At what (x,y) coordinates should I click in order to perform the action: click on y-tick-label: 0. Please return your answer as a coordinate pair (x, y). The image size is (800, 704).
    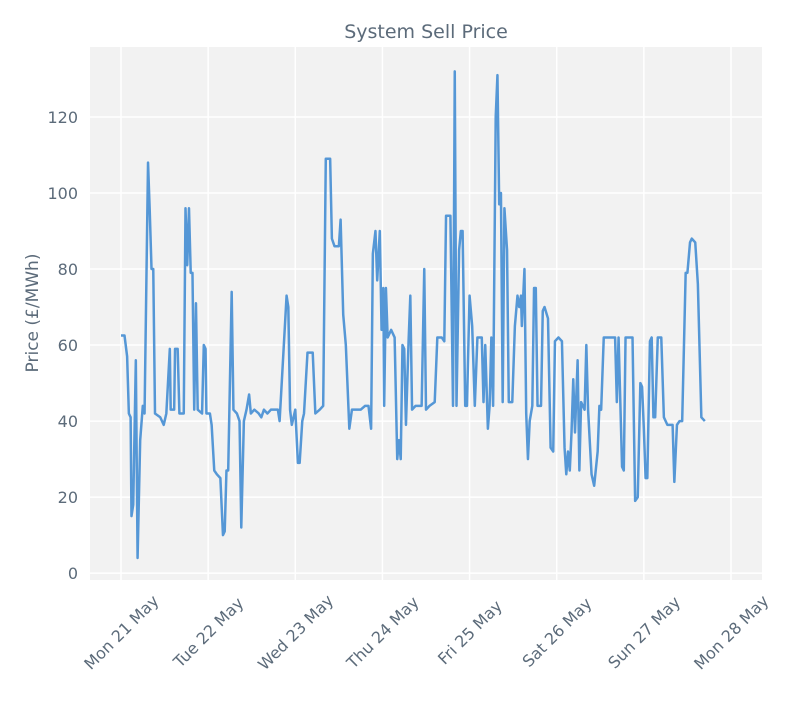
    Looking at the image, I should click on (73, 573).